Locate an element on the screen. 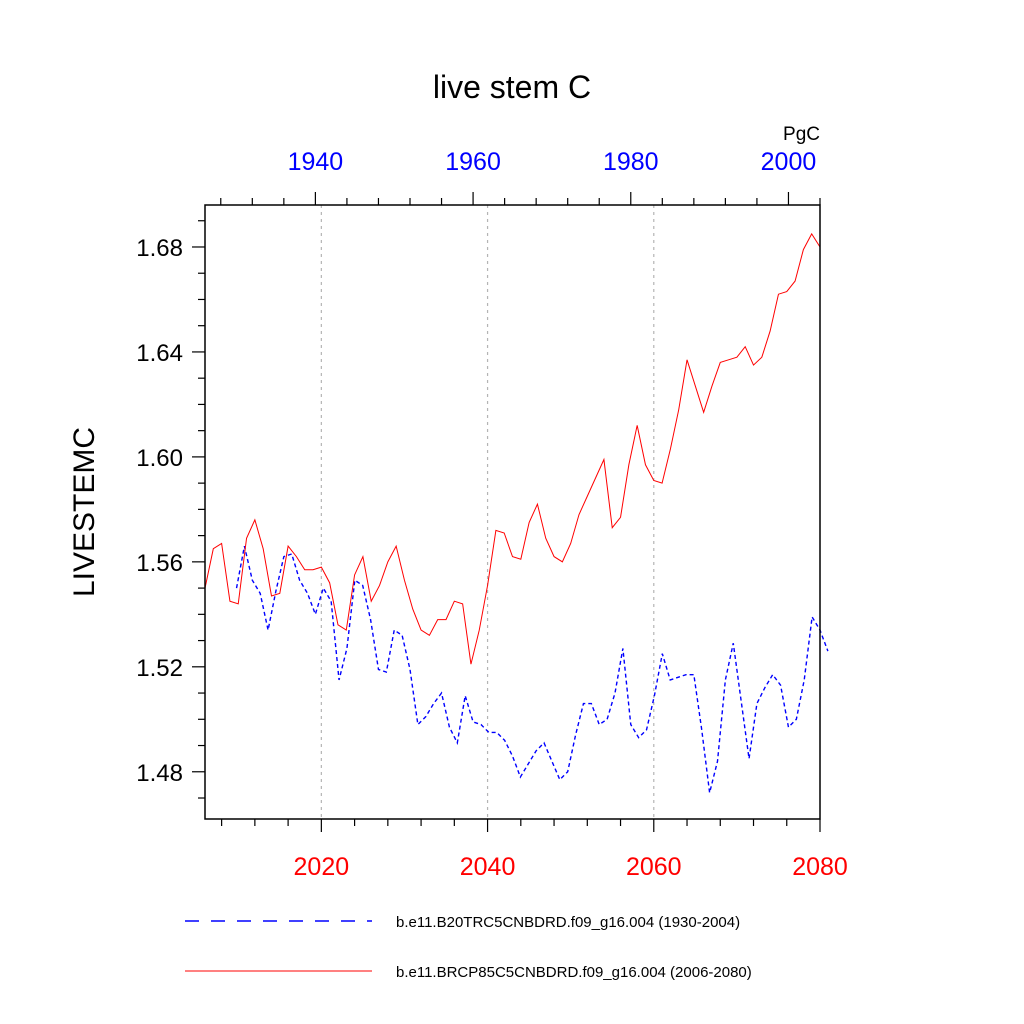 The width and height of the screenshot is (1024, 1024). chart-title: live stem C is located at coordinates (512, 87).